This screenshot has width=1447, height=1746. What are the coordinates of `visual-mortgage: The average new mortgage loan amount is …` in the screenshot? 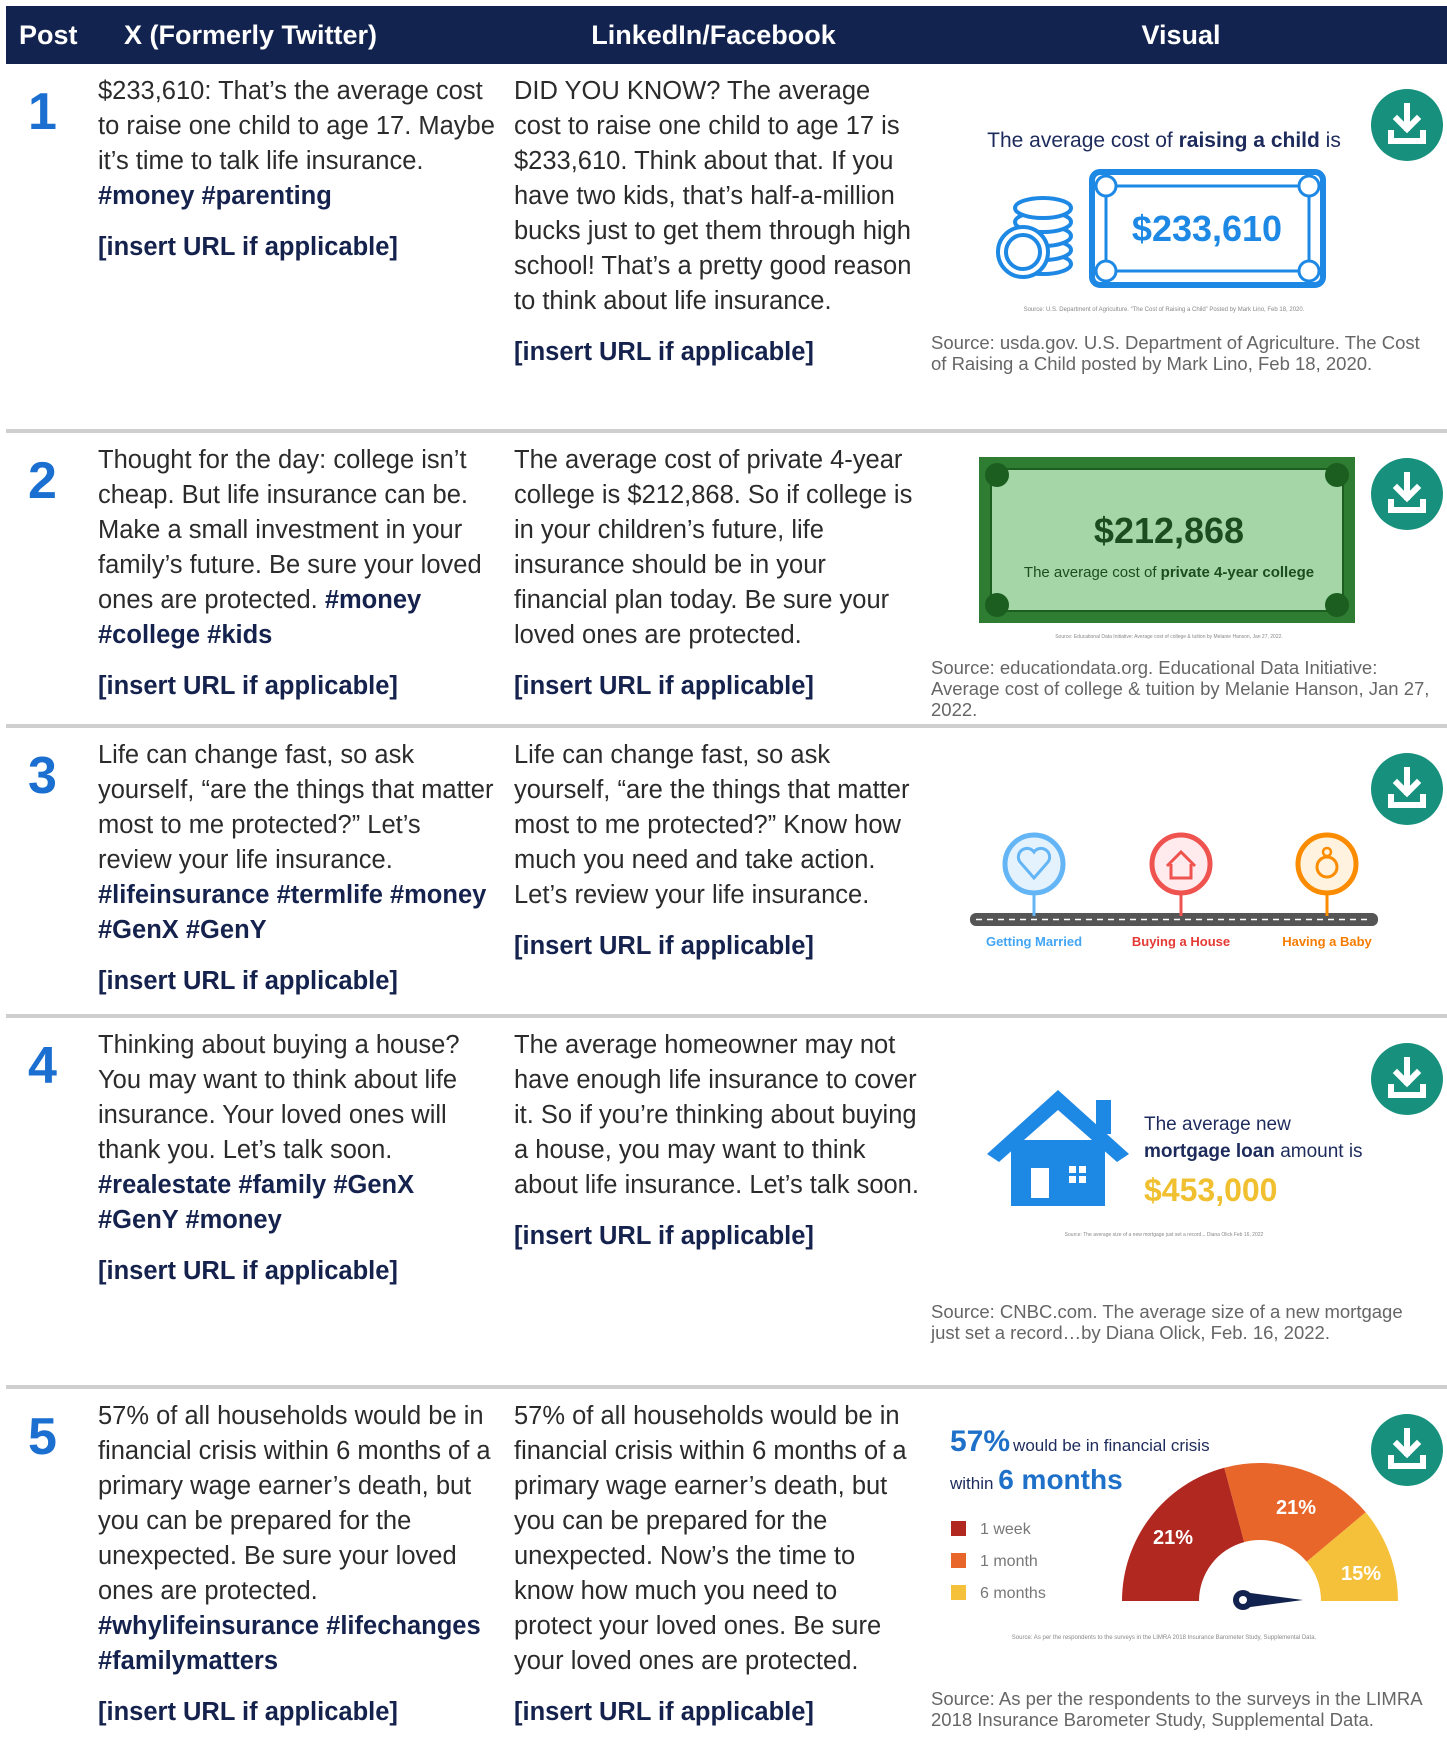 It's located at (1175, 1164).